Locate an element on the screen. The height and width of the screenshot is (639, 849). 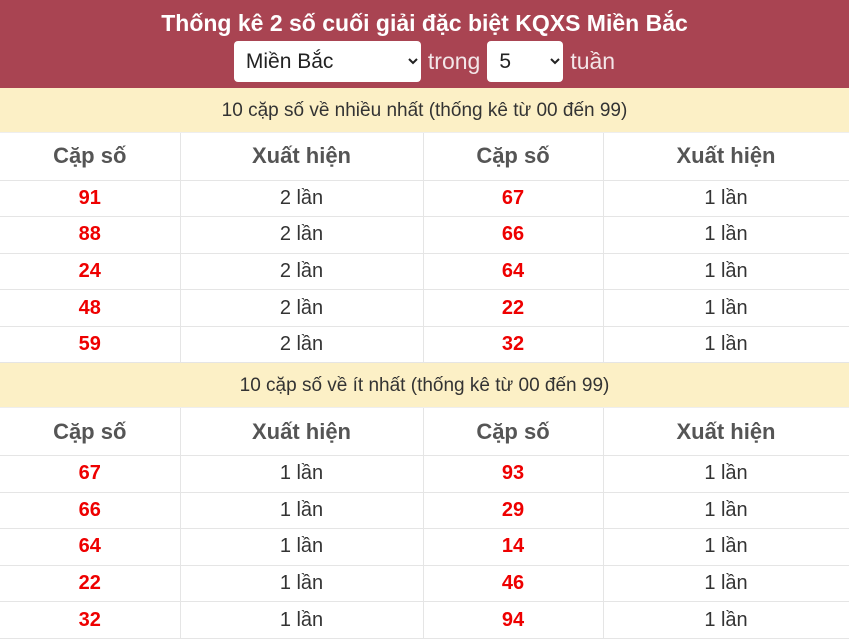
table-row: 48 2 lần 22 1 lần is located at coordinates (424, 308).